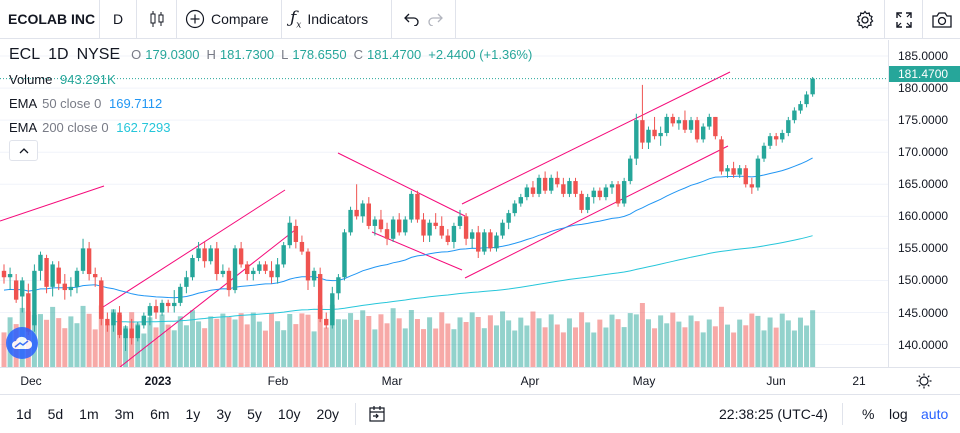  I want to click on ema200-legend: EMA 200 close 0 162.7293, so click(89, 127).